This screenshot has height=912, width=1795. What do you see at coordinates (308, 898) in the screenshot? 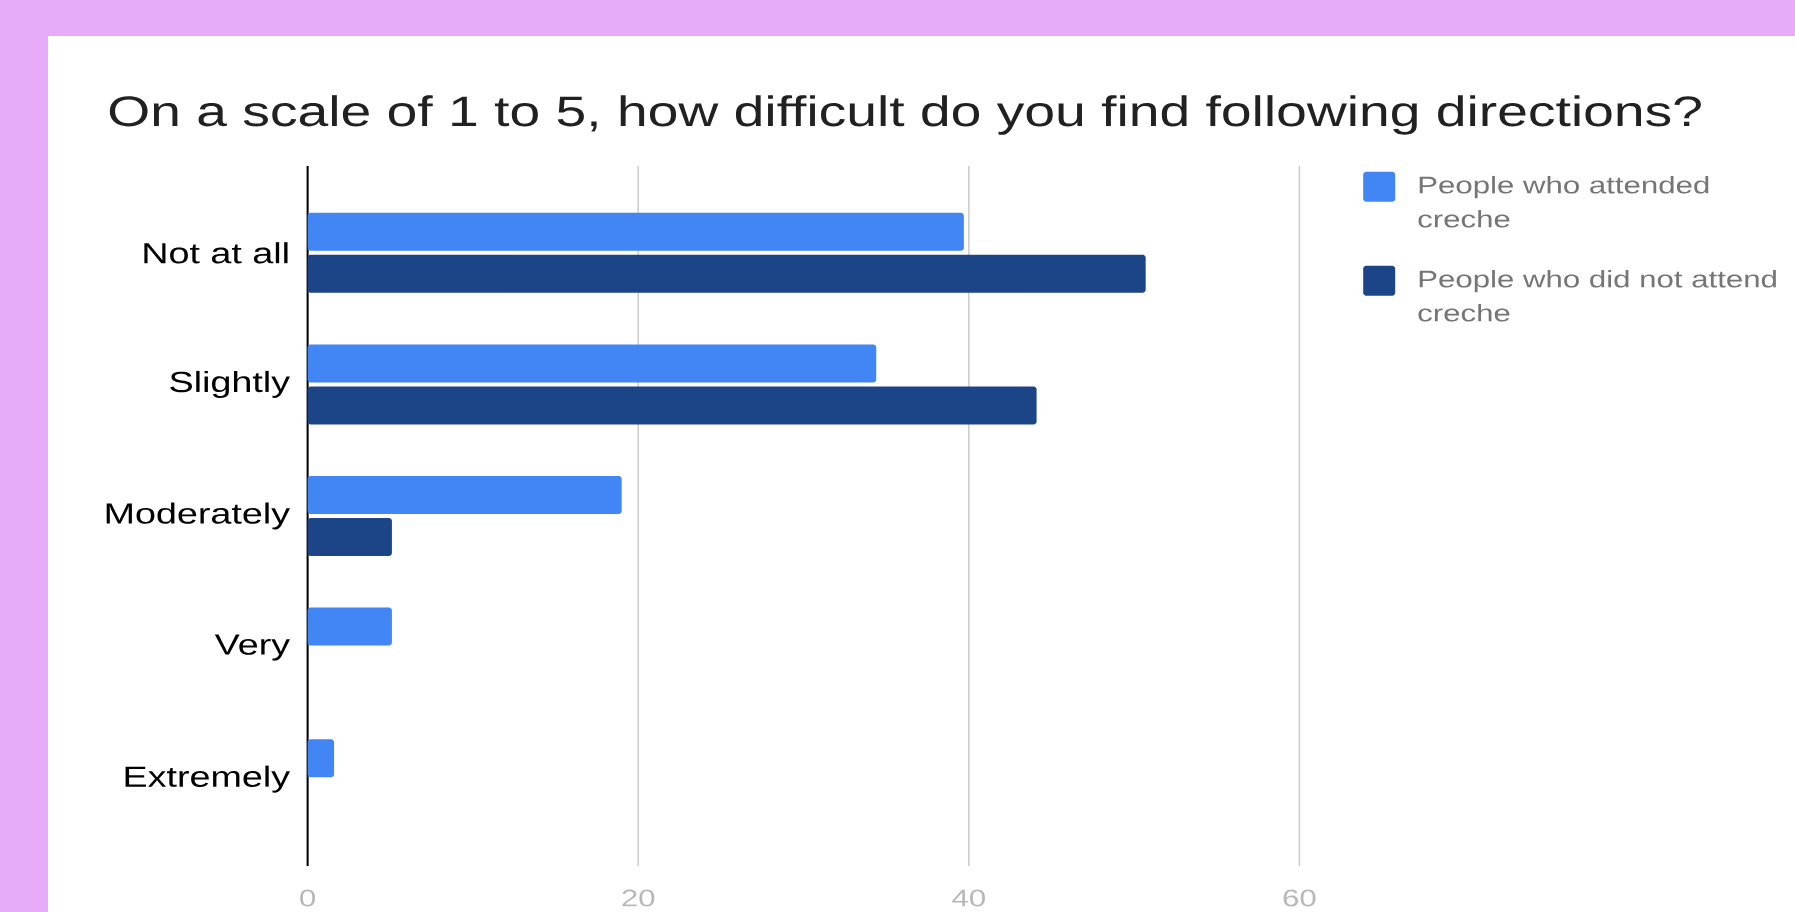
I see `x-tick-label: 0` at bounding box center [308, 898].